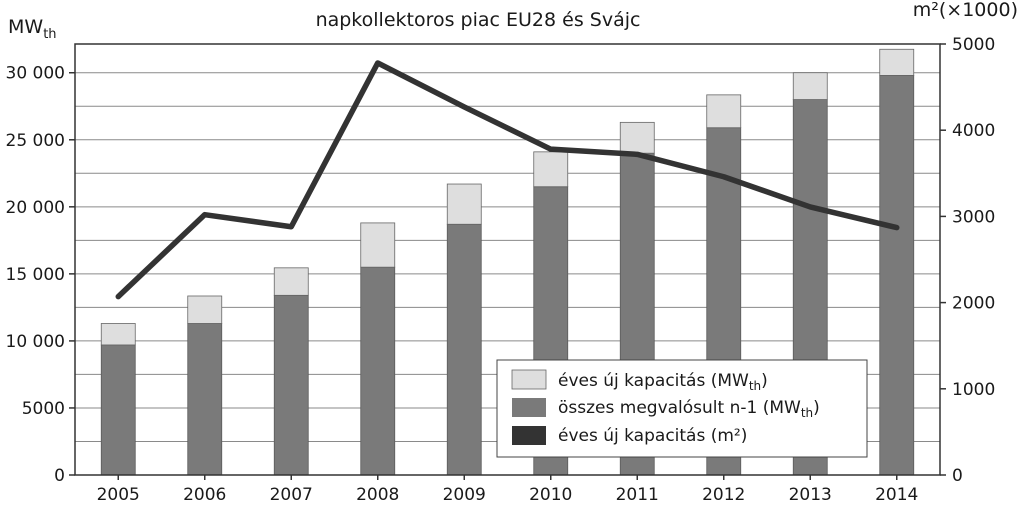 The image size is (1023, 507). Describe the element at coordinates (529, 407) in the screenshot. I see `legend-swatch-total-realized` at that location.